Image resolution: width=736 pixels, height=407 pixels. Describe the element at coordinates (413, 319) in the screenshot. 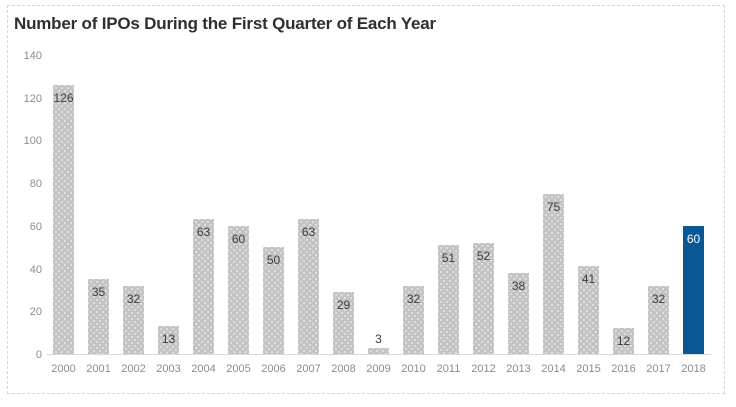

I see `bar-2010: 32` at that location.